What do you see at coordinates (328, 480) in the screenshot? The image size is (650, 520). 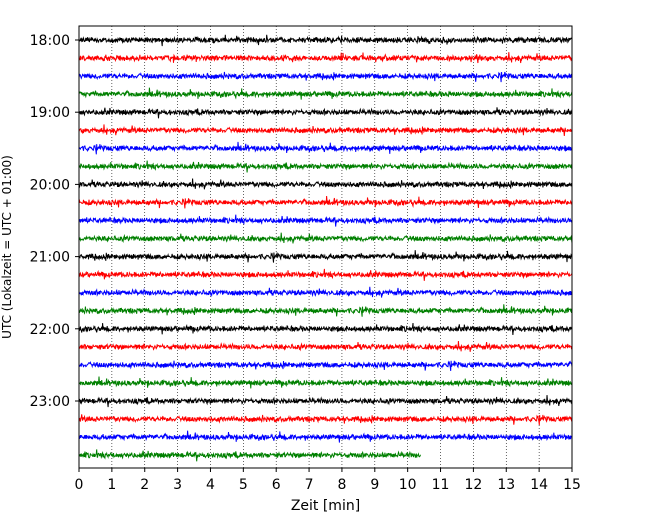 I see `x-axis-ticks: 0 1 2 3 4 5 6 7 8 9 10 11 12 13 14 15` at bounding box center [328, 480].